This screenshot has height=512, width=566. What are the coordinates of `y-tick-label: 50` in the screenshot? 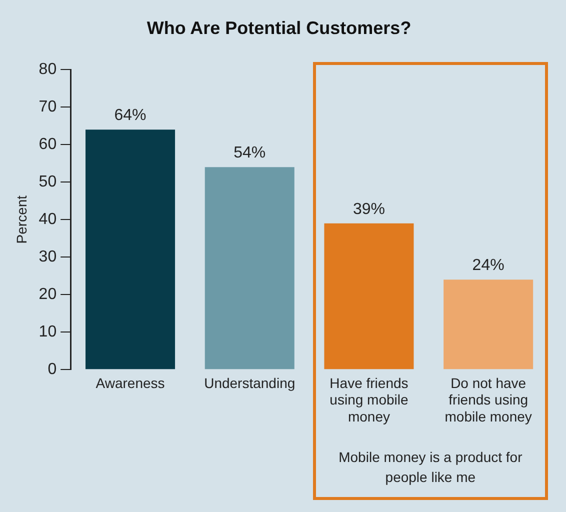 It's located at (47, 182).